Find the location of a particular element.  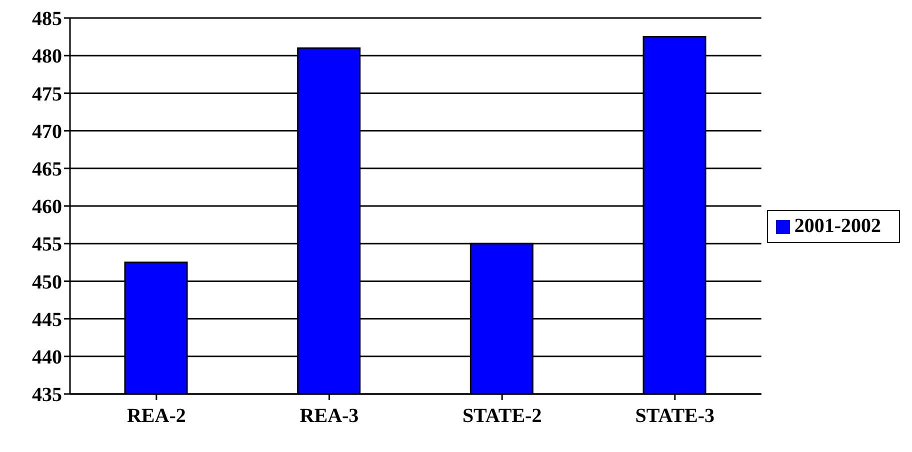

x-tick-label: STATE-2 is located at coordinates (502, 416).